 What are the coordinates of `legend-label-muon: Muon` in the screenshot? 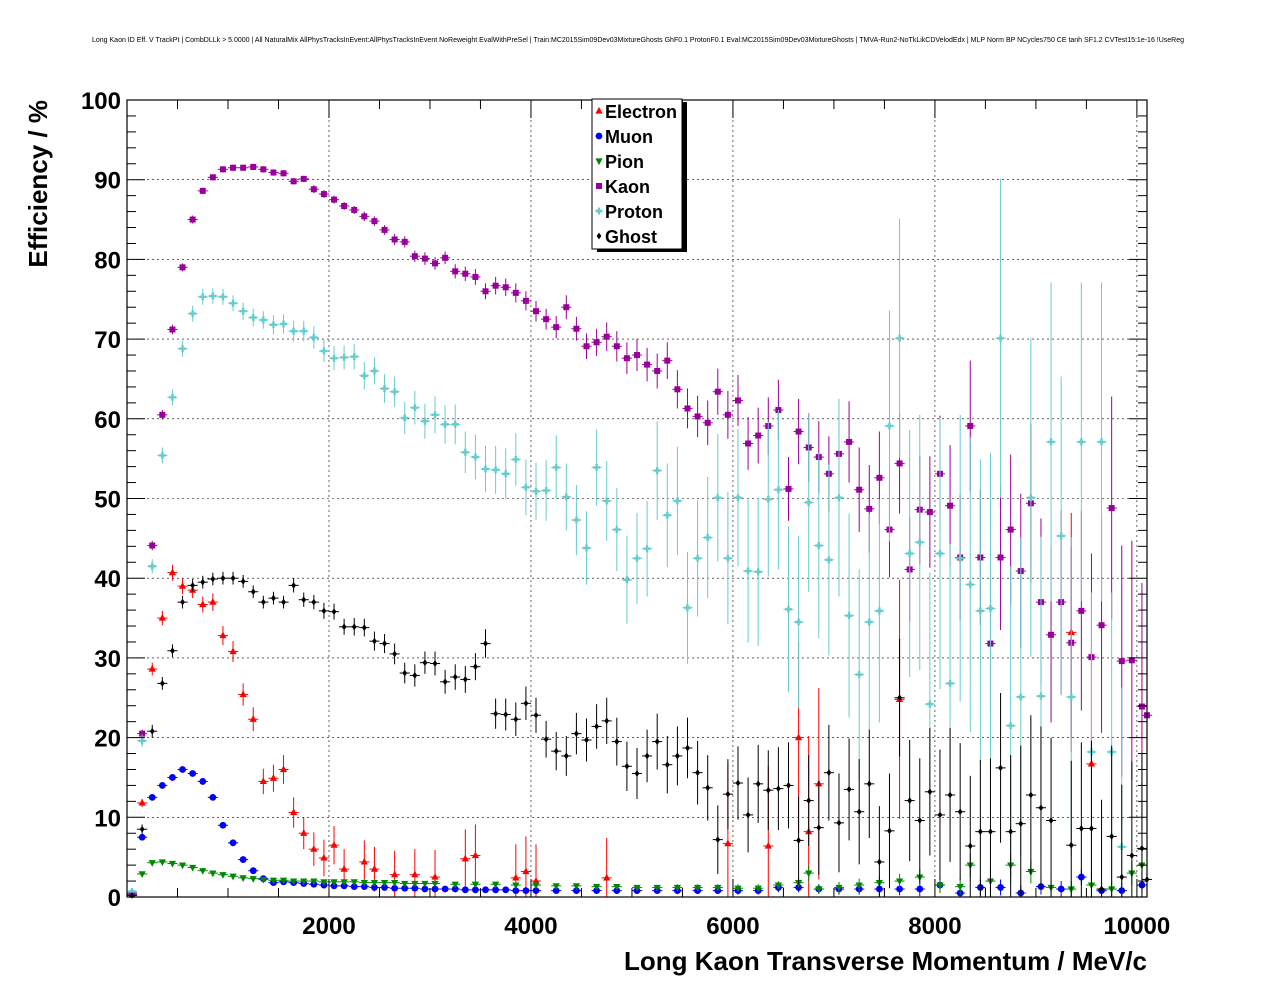 It's located at (629, 137).